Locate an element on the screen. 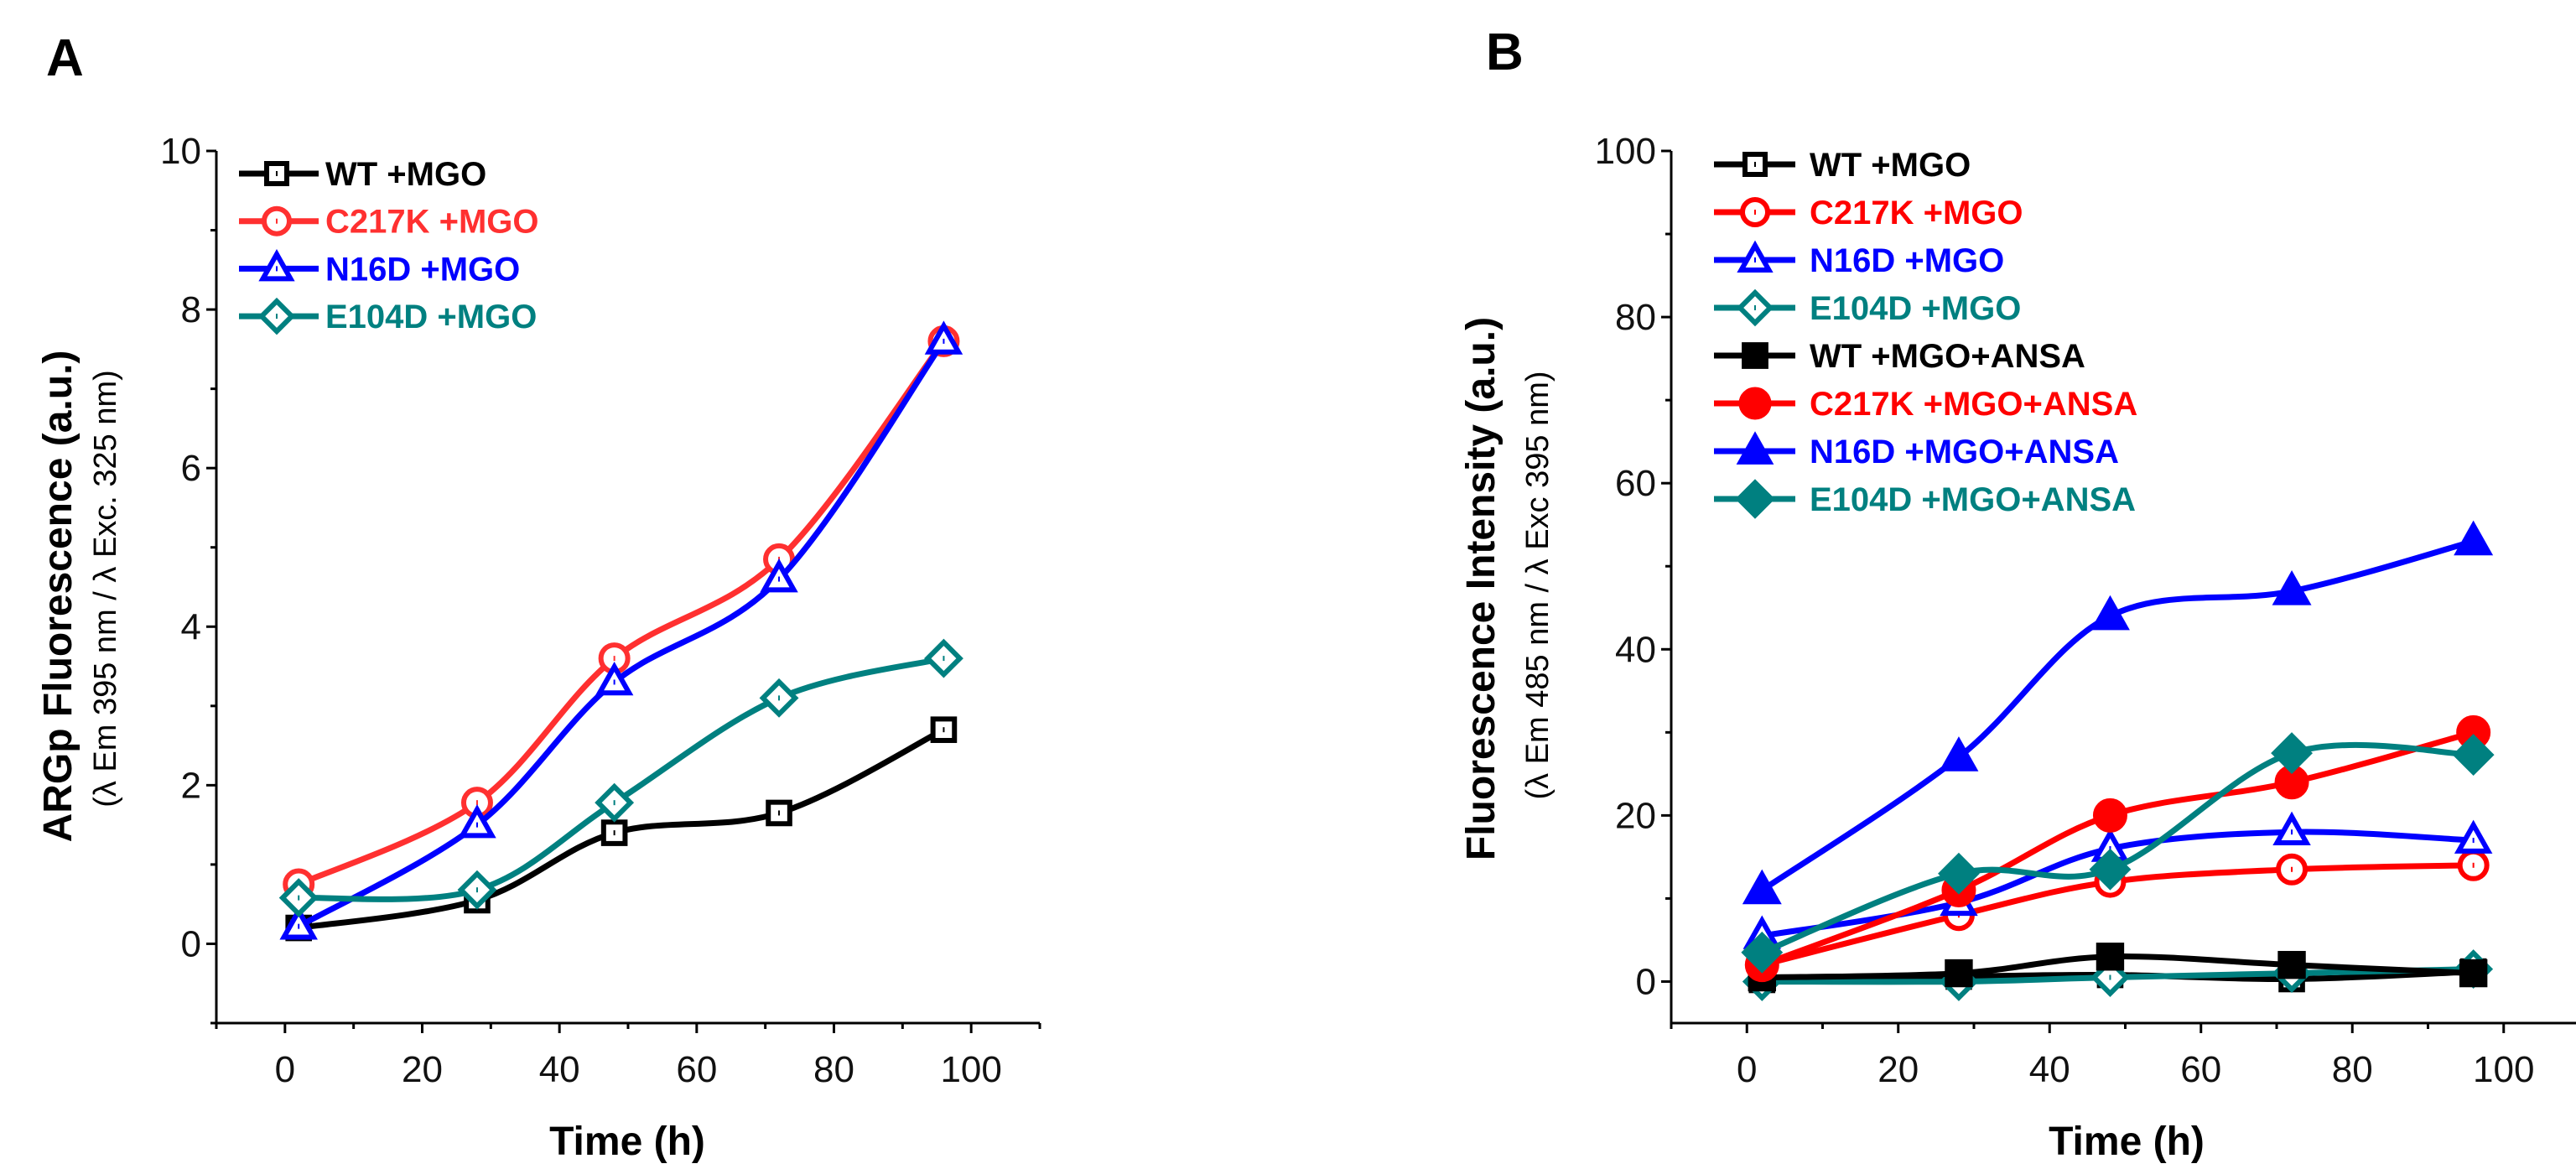 This screenshot has width=2576, height=1169. legend-item: E104D +MGO+ANSA is located at coordinates (1925, 499).